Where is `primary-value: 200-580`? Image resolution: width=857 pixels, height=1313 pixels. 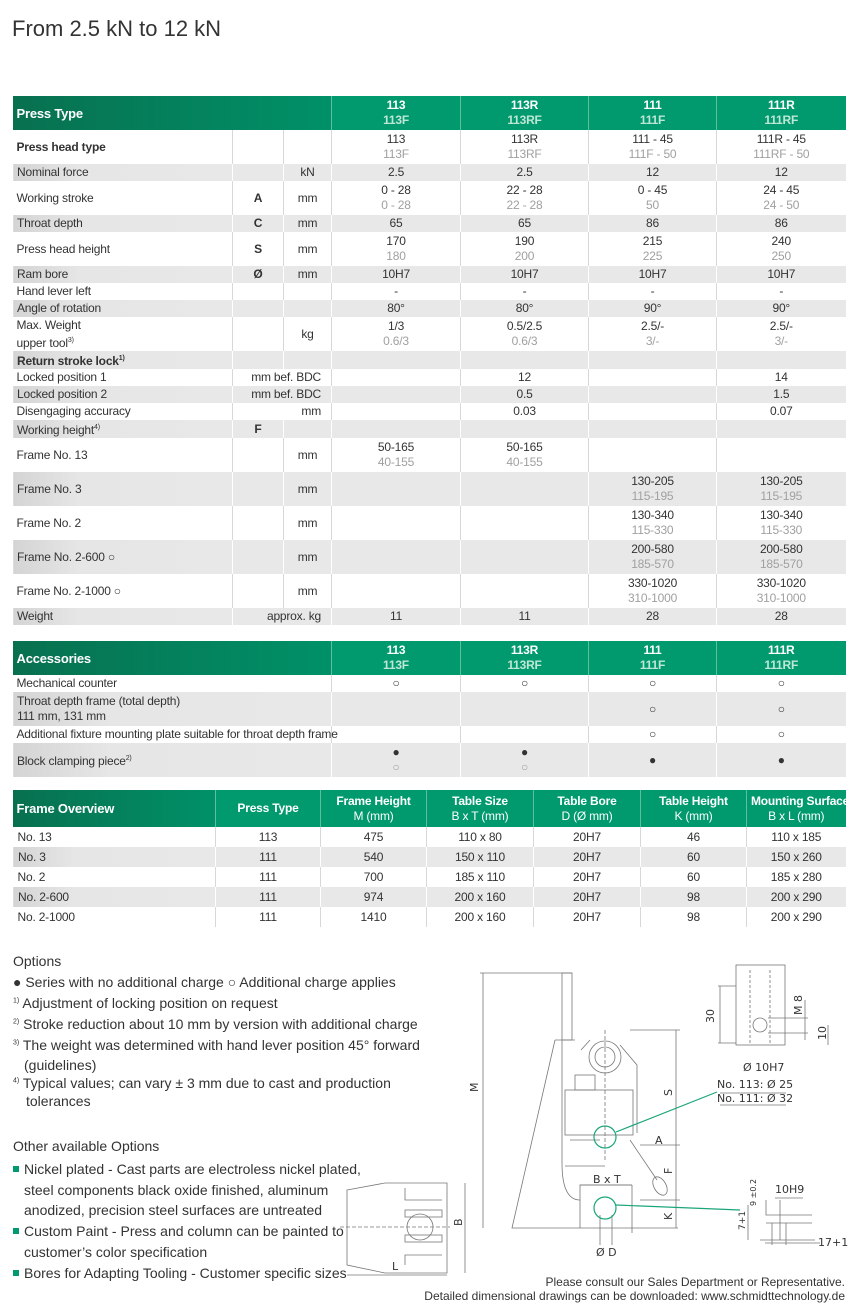 primary-value: 200-580 is located at coordinates (652, 549).